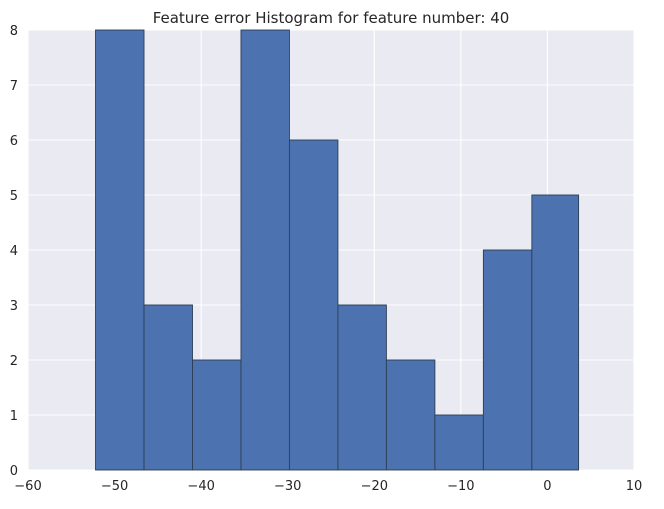  What do you see at coordinates (374, 486) in the screenshot?
I see `x-tick-label: −20` at bounding box center [374, 486].